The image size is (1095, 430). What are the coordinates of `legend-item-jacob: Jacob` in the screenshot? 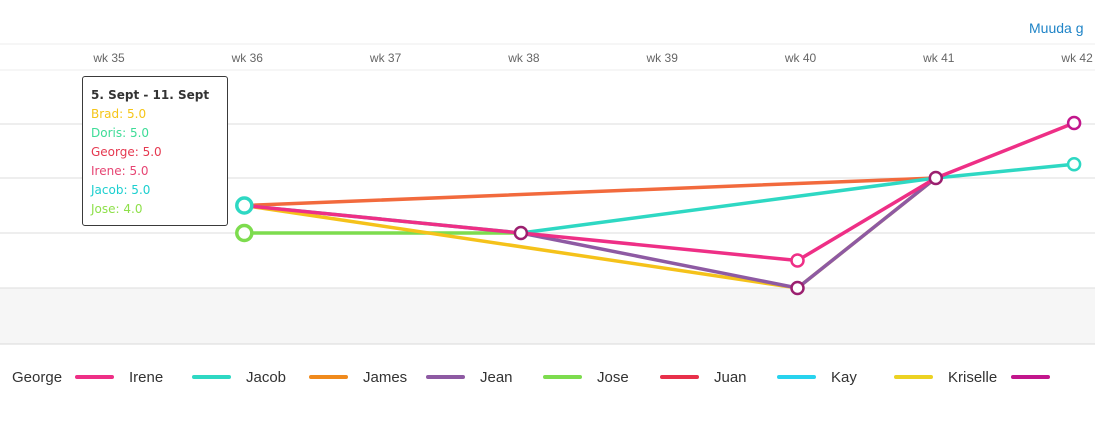 It's located at (239, 377).